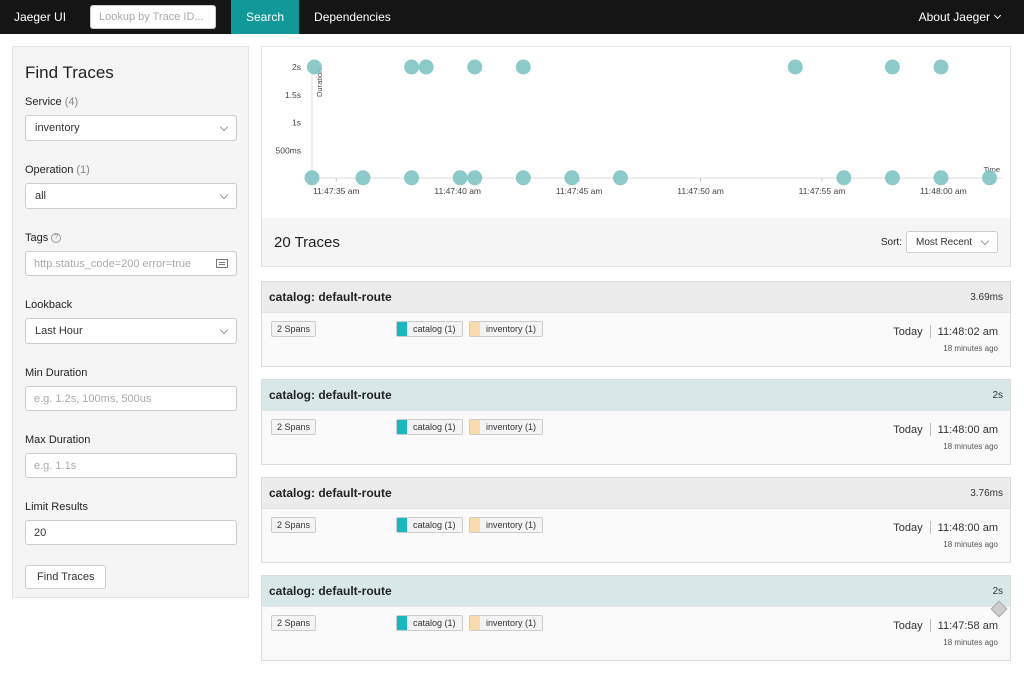  I want to click on operation-label-text: Operation, so click(49, 170).